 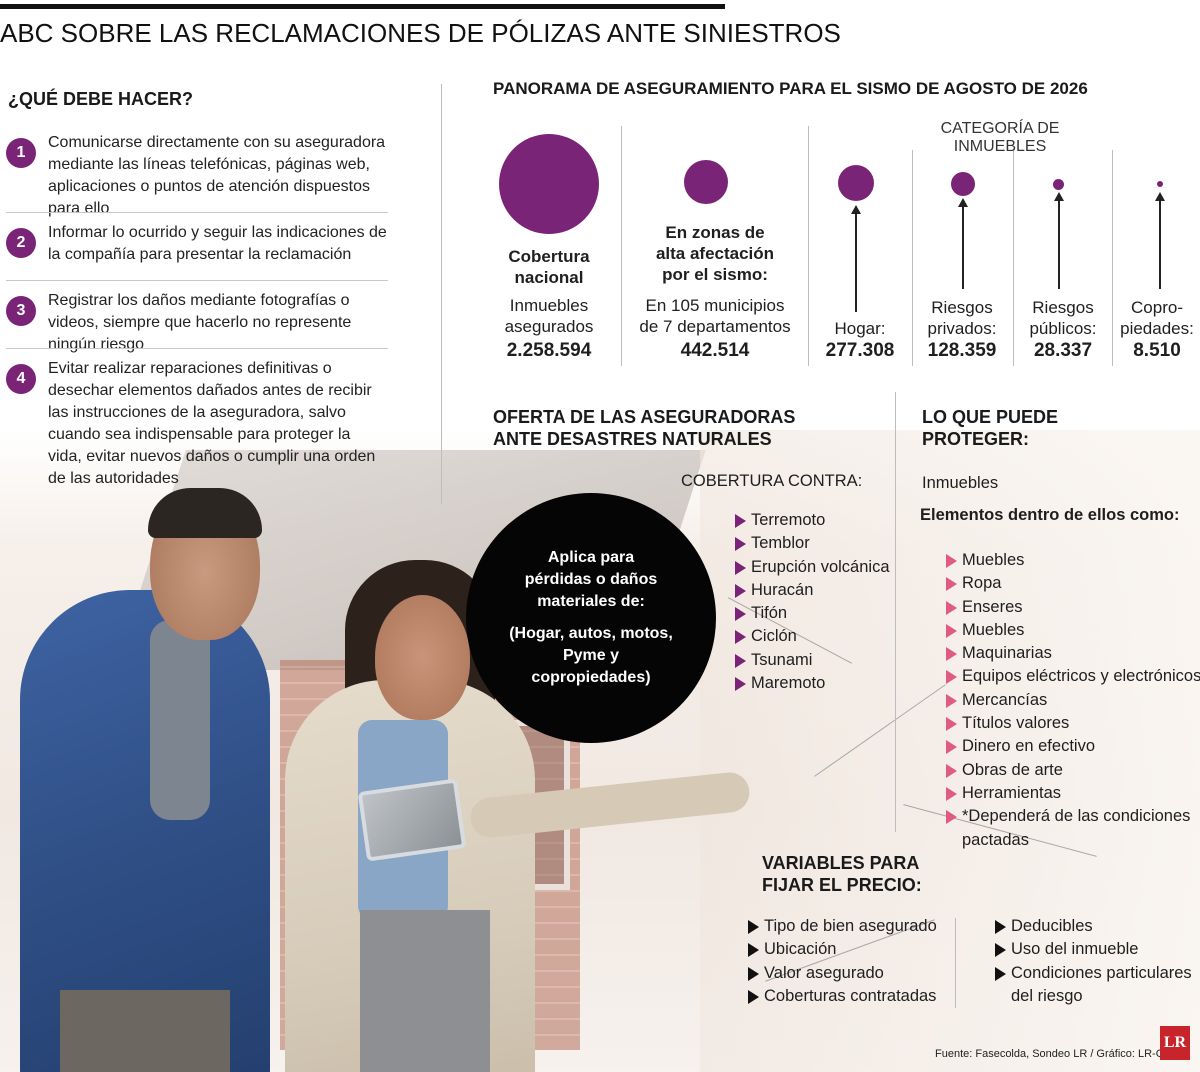 I want to click on publicos-line-1: Riesgos, so click(x=1063, y=307).